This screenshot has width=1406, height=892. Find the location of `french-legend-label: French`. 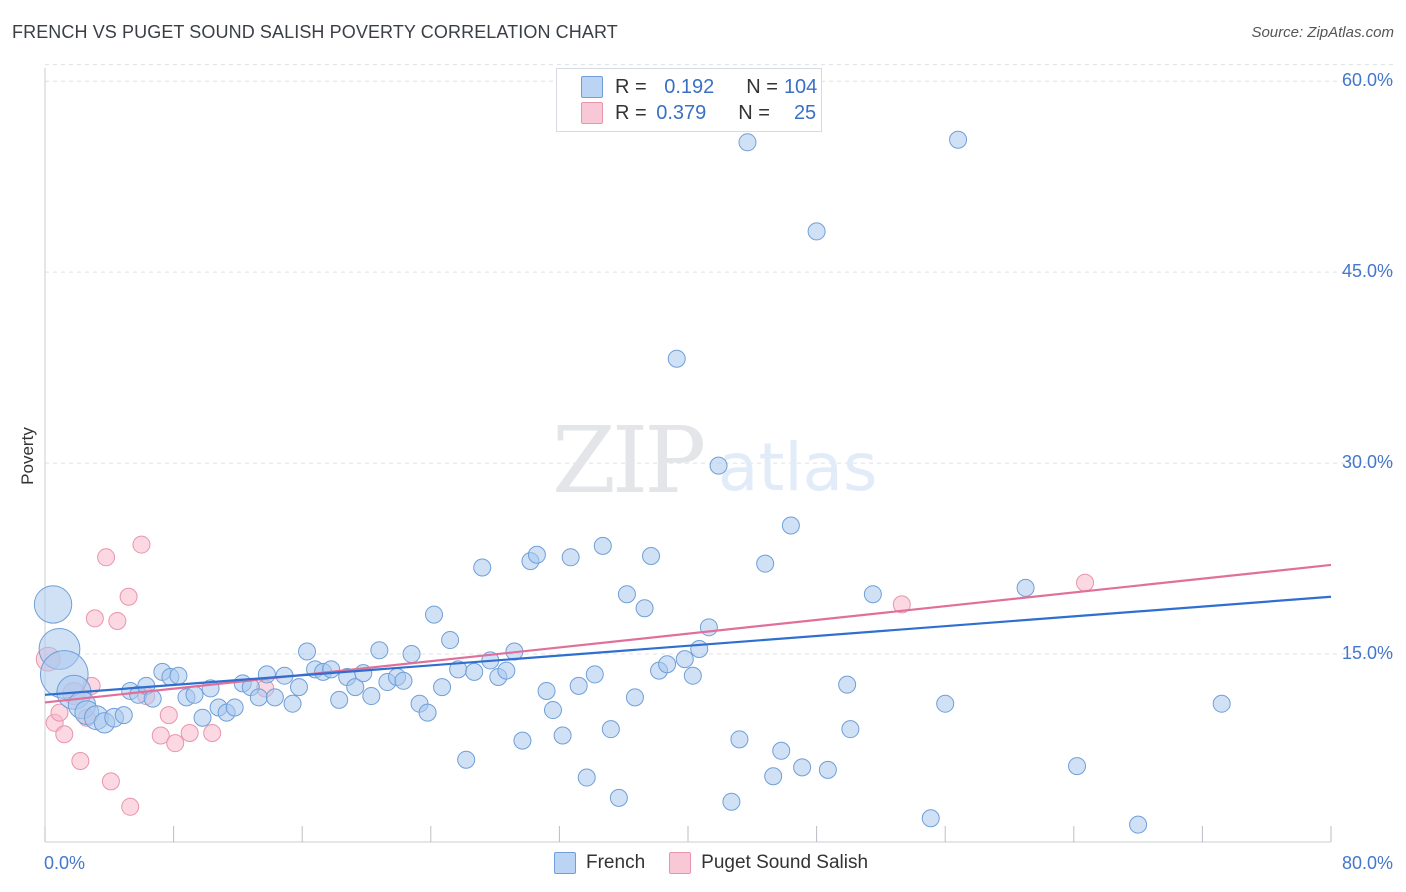

french-legend-label: French is located at coordinates (616, 862).